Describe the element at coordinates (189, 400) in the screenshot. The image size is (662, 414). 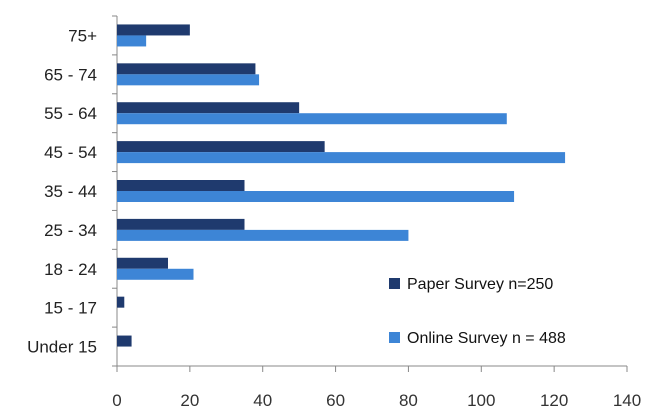
I see `x-tick-label: 20` at that location.